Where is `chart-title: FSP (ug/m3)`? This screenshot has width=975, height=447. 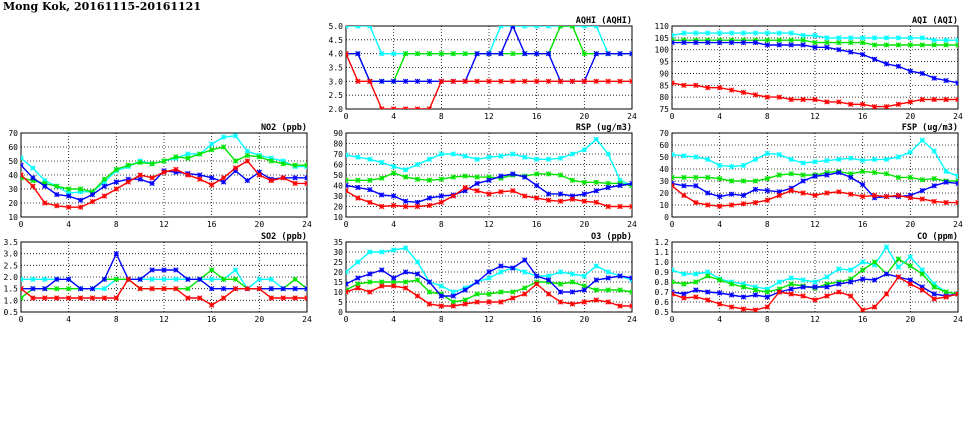
chart-title: FSP (ug/m3) is located at coordinates (930, 128).